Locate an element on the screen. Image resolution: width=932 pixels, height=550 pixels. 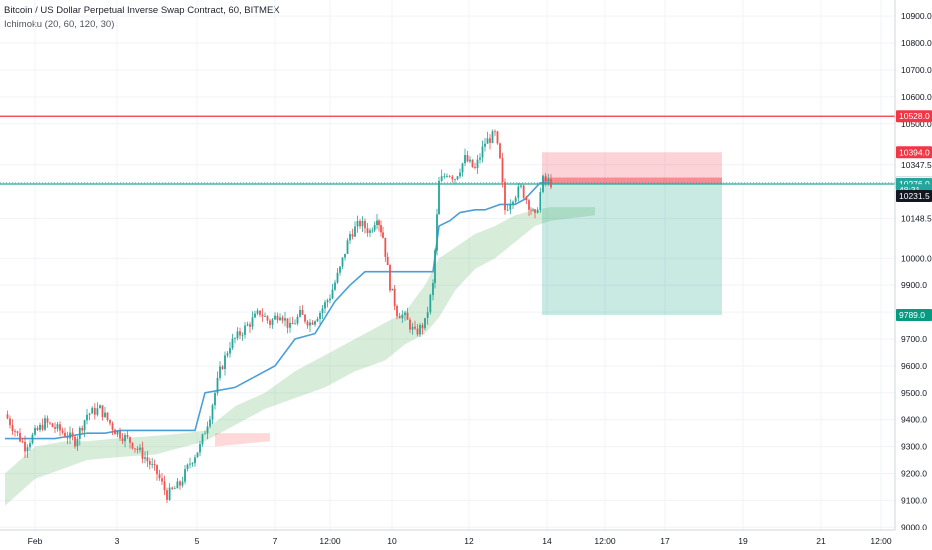
price-tag-label: 10394.0 is located at coordinates (914, 152).